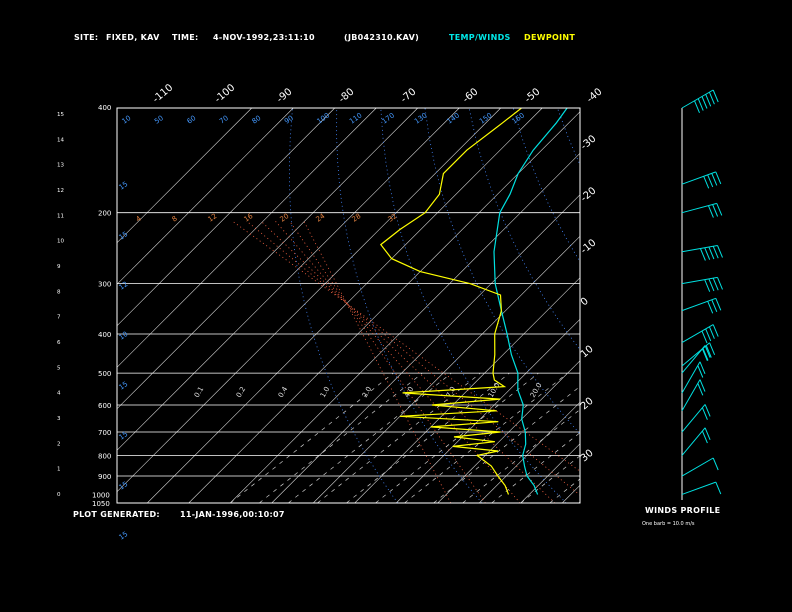 The height and width of the screenshot is (612, 792). Describe the element at coordinates (550, 37) in the screenshot. I see `legend-dewpoint: DEWPOINT` at that location.